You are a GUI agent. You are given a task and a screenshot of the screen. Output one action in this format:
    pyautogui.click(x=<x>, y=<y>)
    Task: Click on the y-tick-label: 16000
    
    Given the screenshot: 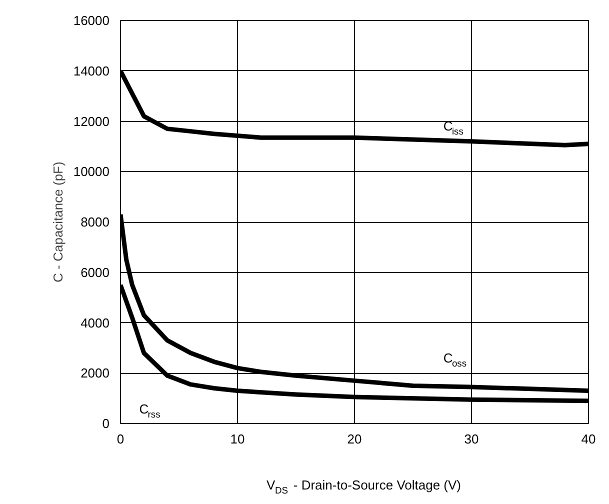 What is the action you would take?
    pyautogui.click(x=91, y=20)
    